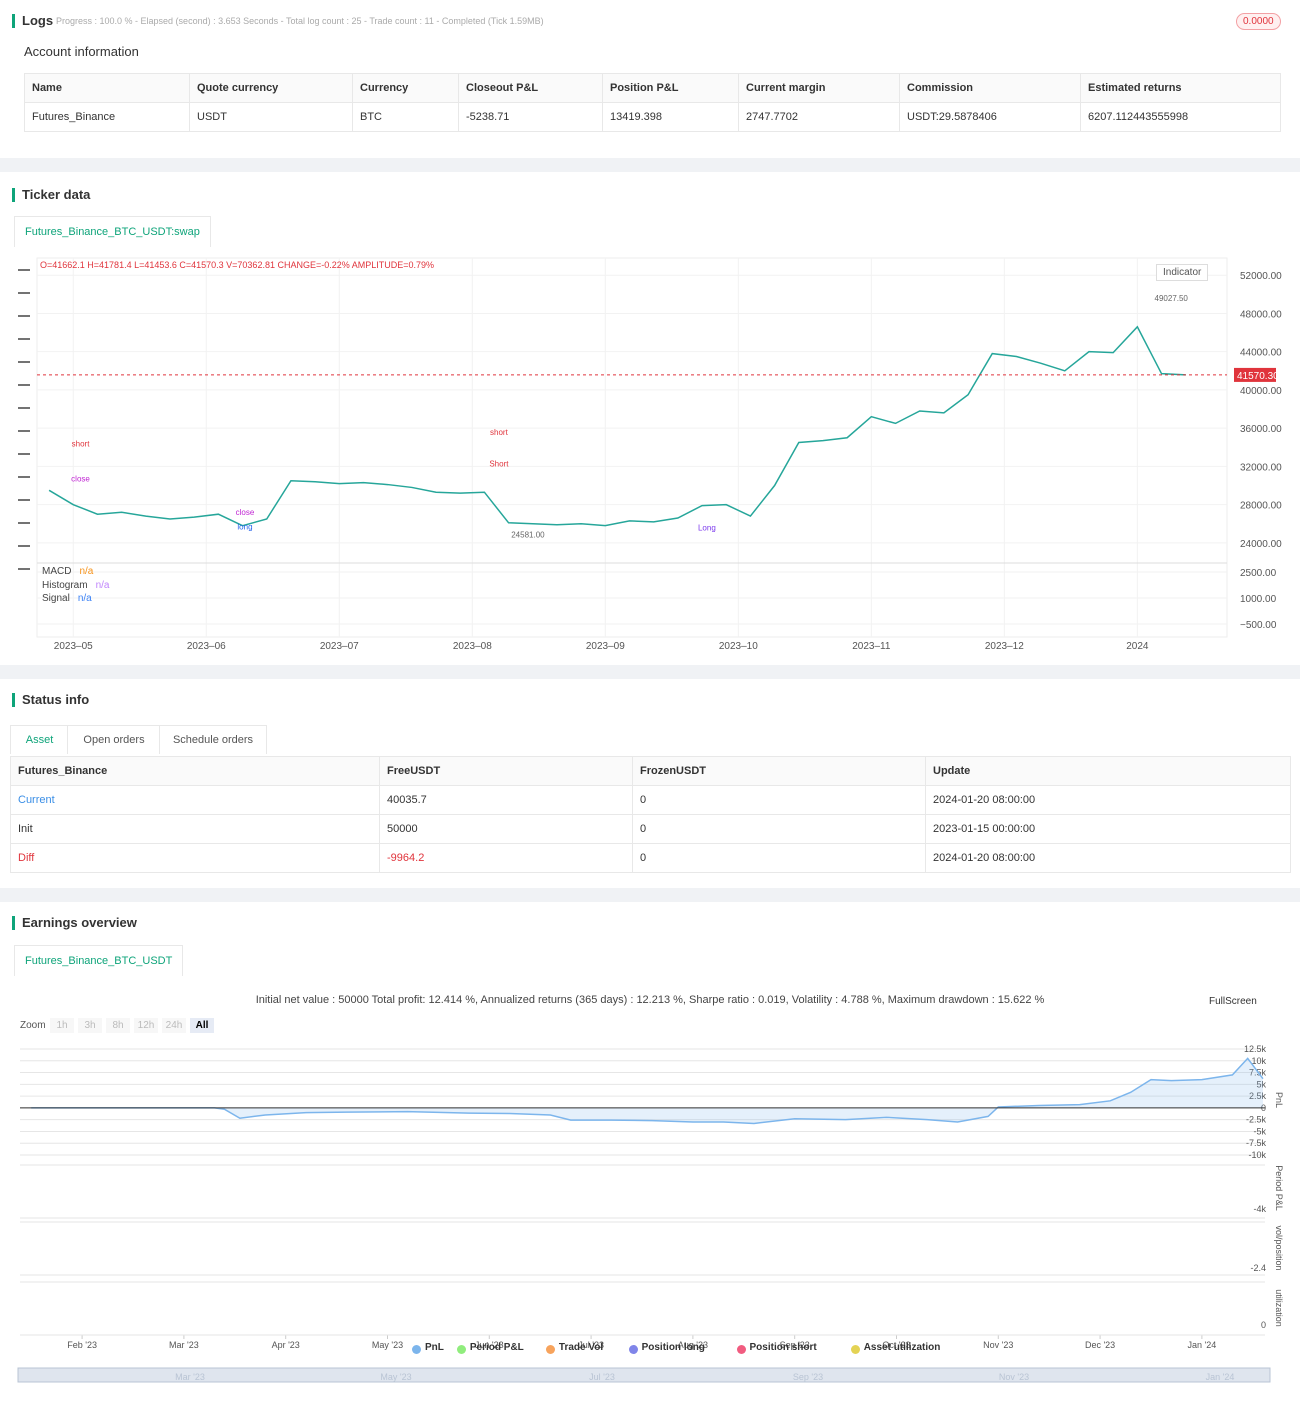 The height and width of the screenshot is (1405, 1300). What do you see at coordinates (1256, 1143) in the screenshot?
I see `y-tick-label: -7.5k` at bounding box center [1256, 1143].